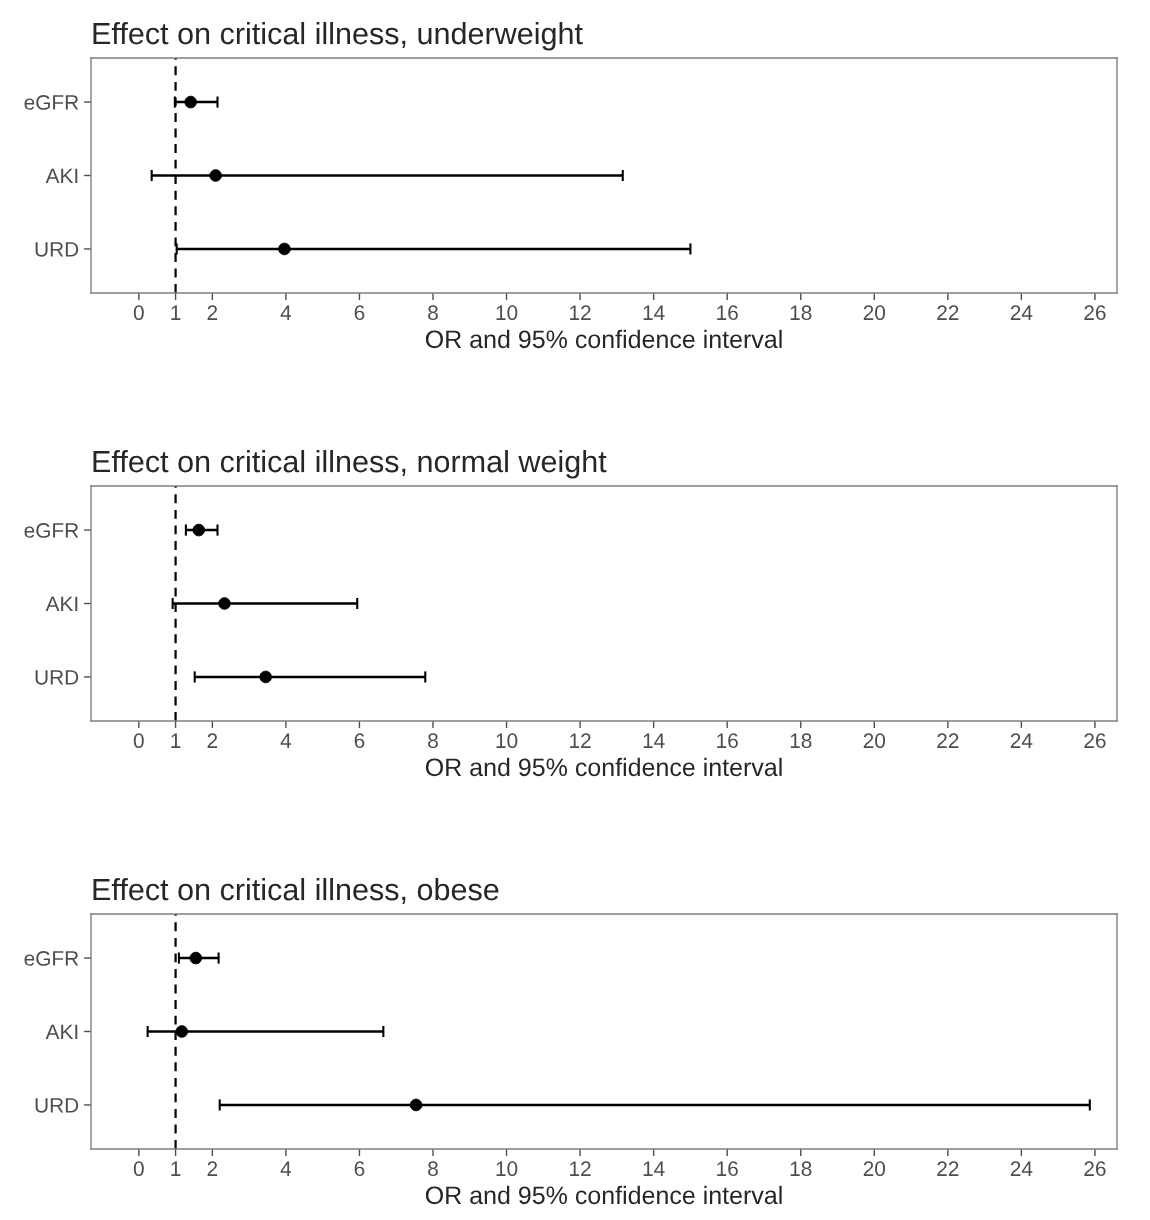  I want to click on chart-title: Effect on critical illness, normal weight, so click(350, 464).